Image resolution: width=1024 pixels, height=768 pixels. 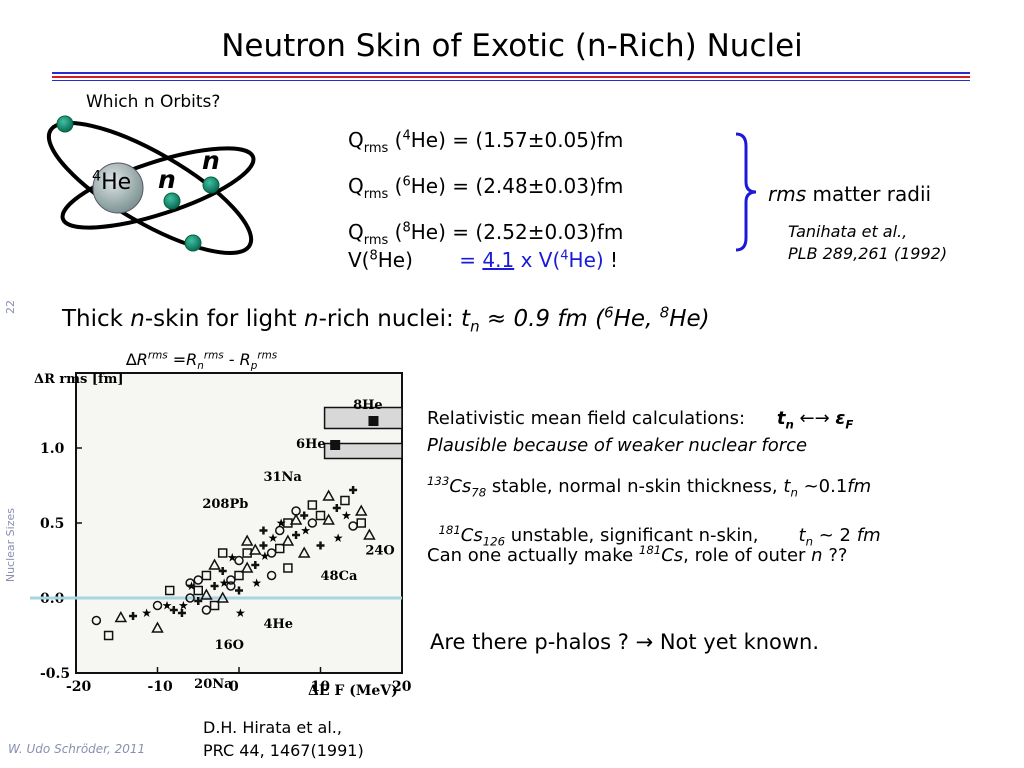 I want to click on nucleus-label: 16O, so click(x=229, y=645).